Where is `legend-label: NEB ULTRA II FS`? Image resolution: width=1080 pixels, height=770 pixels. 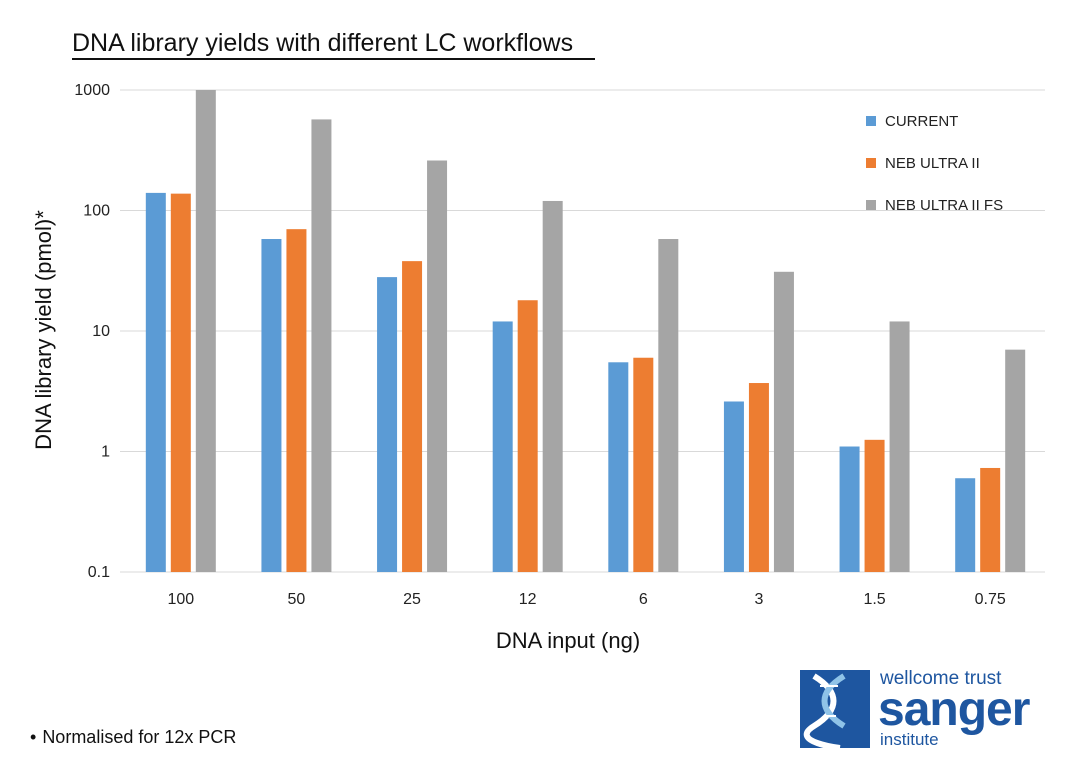
legend-label: NEB ULTRA II FS is located at coordinates (944, 205).